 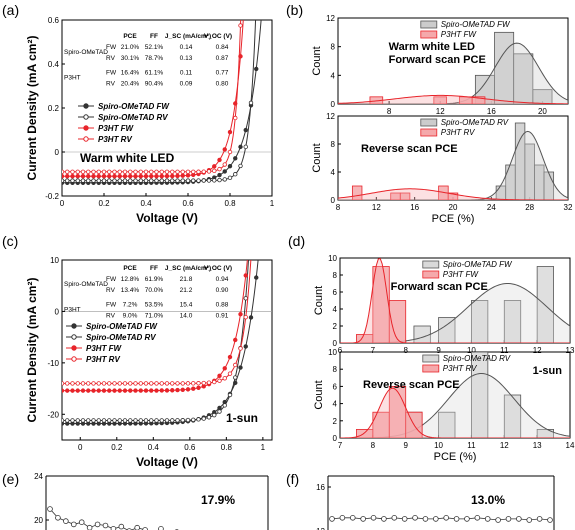 I want to click on a-legend-label: P3HT RV, so click(x=115, y=139).